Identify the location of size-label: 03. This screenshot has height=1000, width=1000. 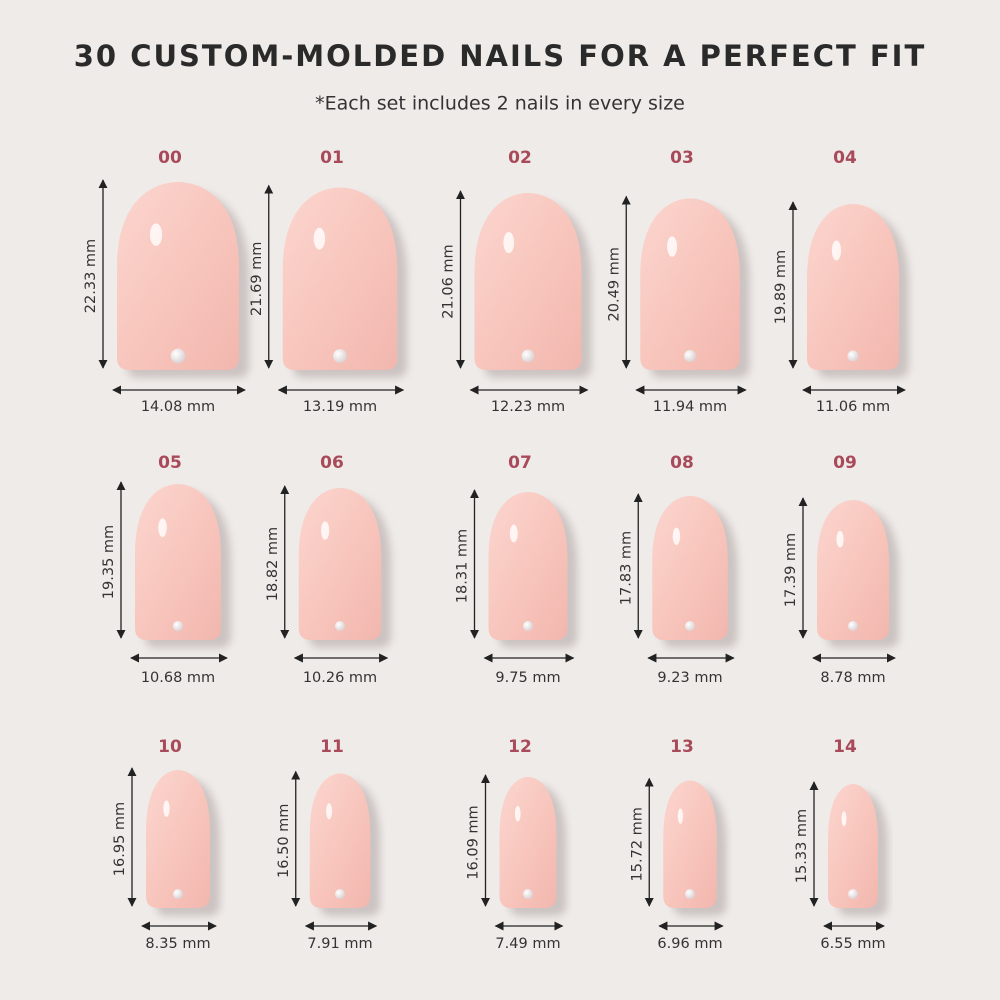
(682, 158).